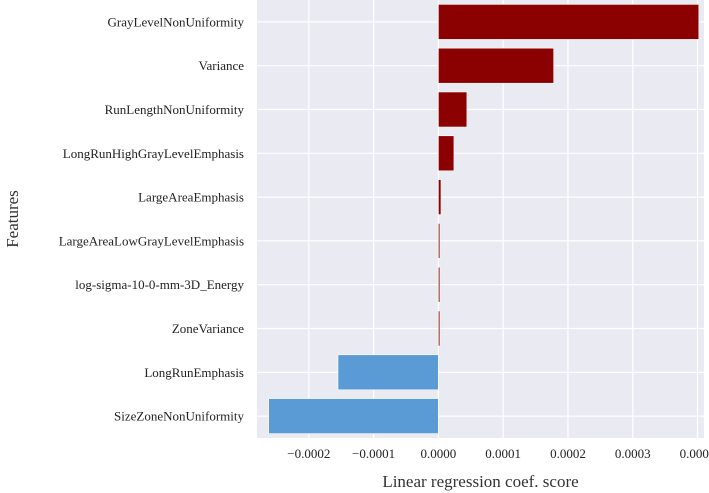 The height and width of the screenshot is (493, 709). What do you see at coordinates (439, 453) in the screenshot?
I see `x-tick-label: 0.0000` at bounding box center [439, 453].